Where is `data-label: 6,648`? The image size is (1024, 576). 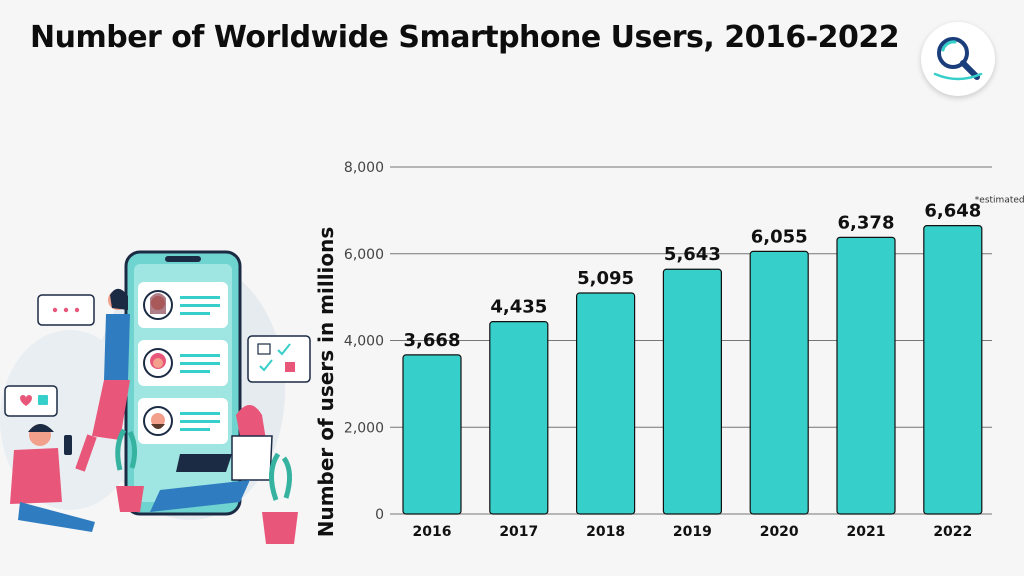
data-label: 6,648 is located at coordinates (952, 211).